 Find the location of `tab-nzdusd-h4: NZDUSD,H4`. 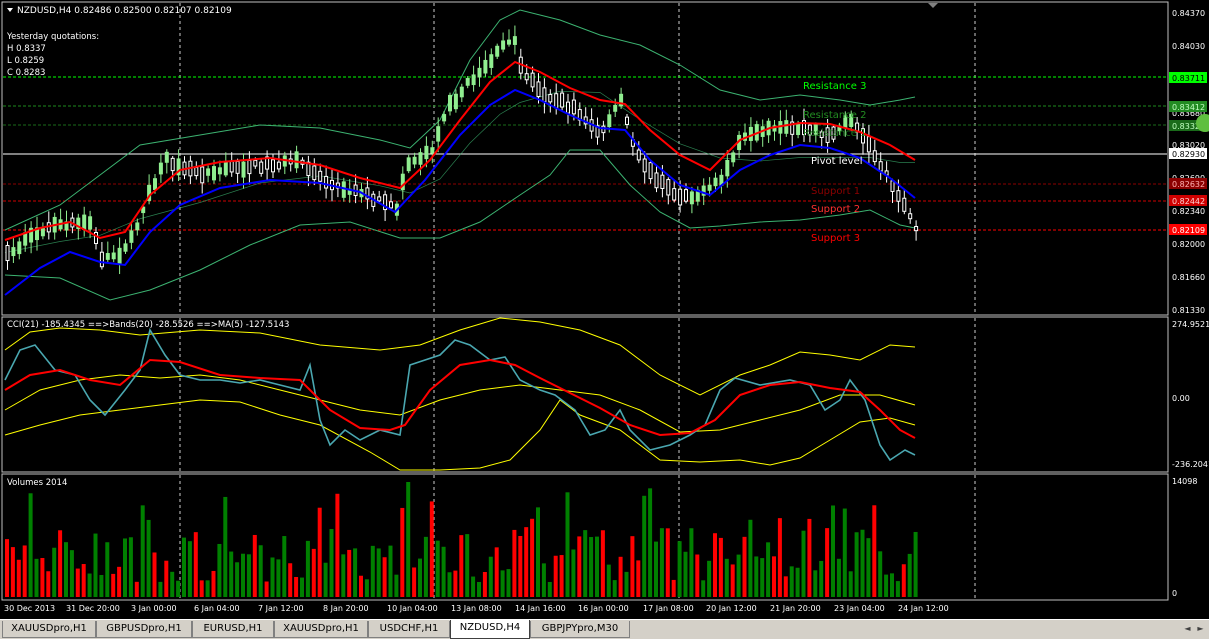

tab-nzdusd-h4: NZDUSD,H4 is located at coordinates (490, 629).